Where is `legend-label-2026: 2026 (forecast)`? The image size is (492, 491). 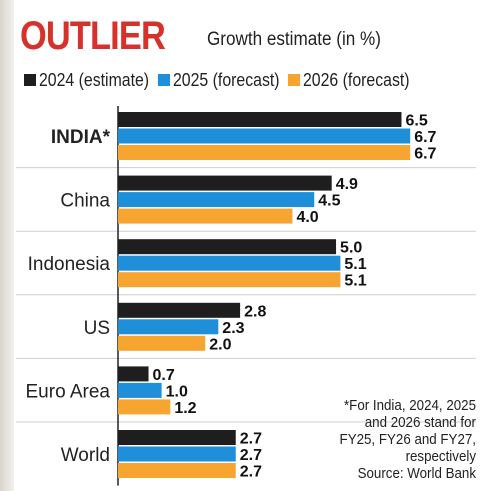 legend-label-2026: 2026 (forecast) is located at coordinates (356, 79).